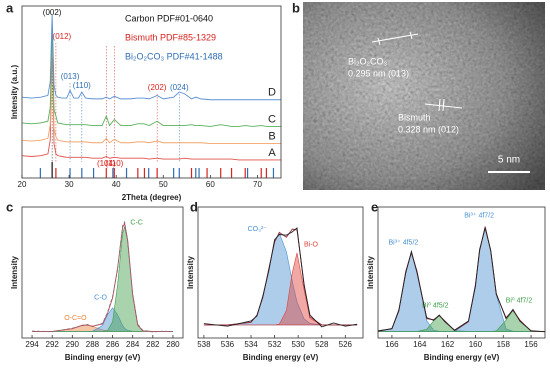 The image size is (550, 372). What do you see at coordinates (32, 344) in the screenshot?
I see `x-tick-label: 294` at bounding box center [32, 344].